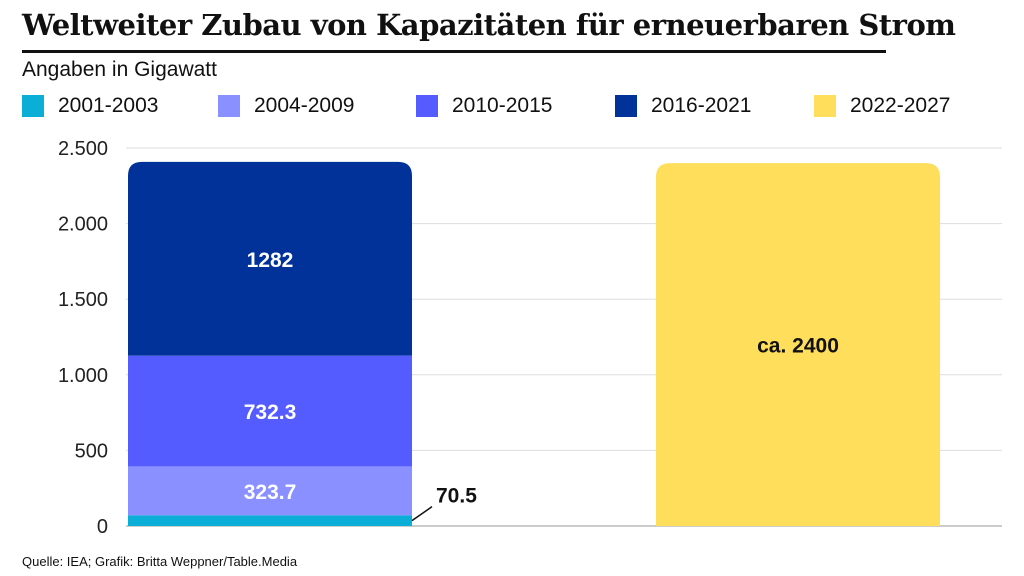 The height and width of the screenshot is (576, 1024). I want to click on y-tick-label: 1.500, so click(83, 300).